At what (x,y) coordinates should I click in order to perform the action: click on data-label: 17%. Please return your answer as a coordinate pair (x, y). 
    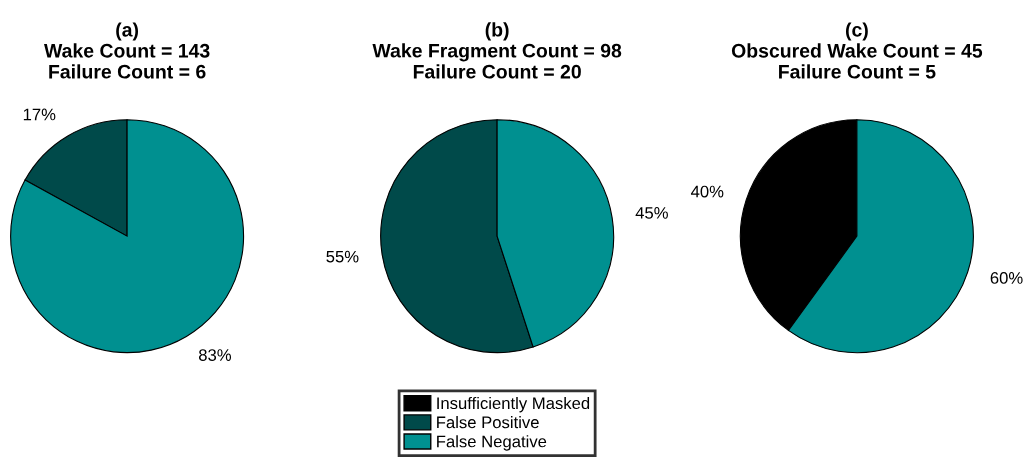
    Looking at the image, I should click on (39, 114).